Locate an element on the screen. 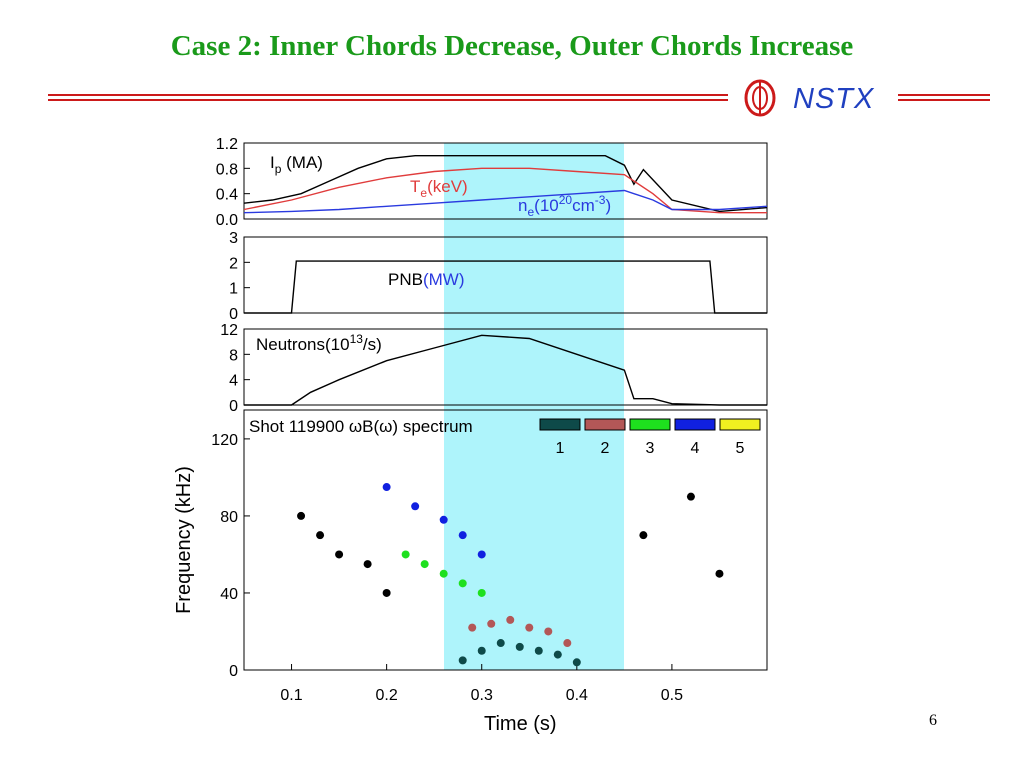 Image resolution: width=1024 pixels, height=768 pixels. legend-label: 3 is located at coordinates (650, 448).